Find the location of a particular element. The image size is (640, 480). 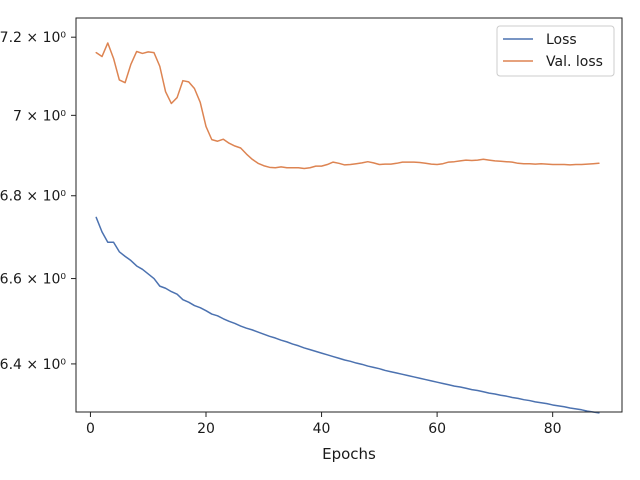

y-tick-label: 6.8 × 10⁰ is located at coordinates (33, 197).